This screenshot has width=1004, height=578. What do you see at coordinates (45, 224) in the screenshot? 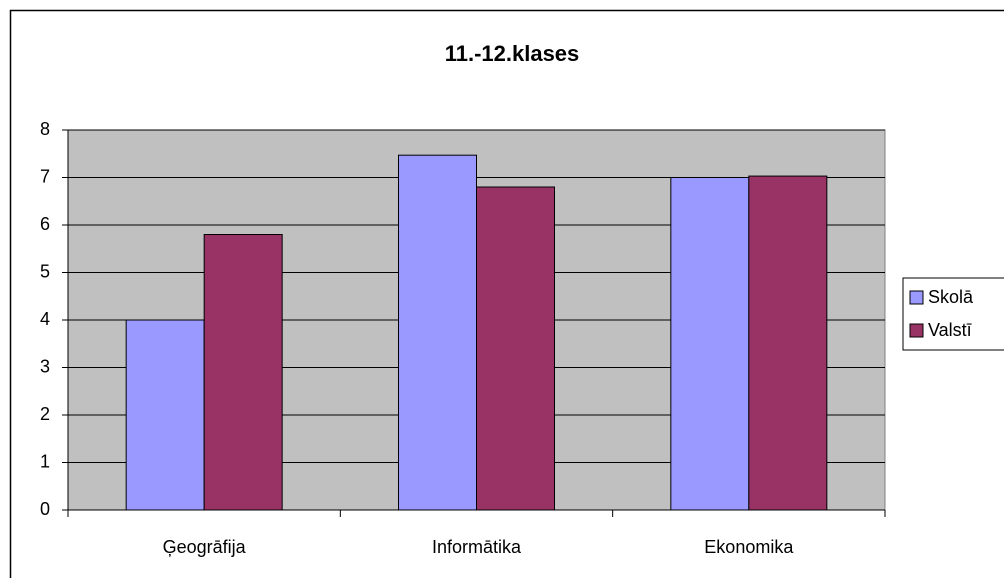
I see `y-tick-label: 6` at bounding box center [45, 224].